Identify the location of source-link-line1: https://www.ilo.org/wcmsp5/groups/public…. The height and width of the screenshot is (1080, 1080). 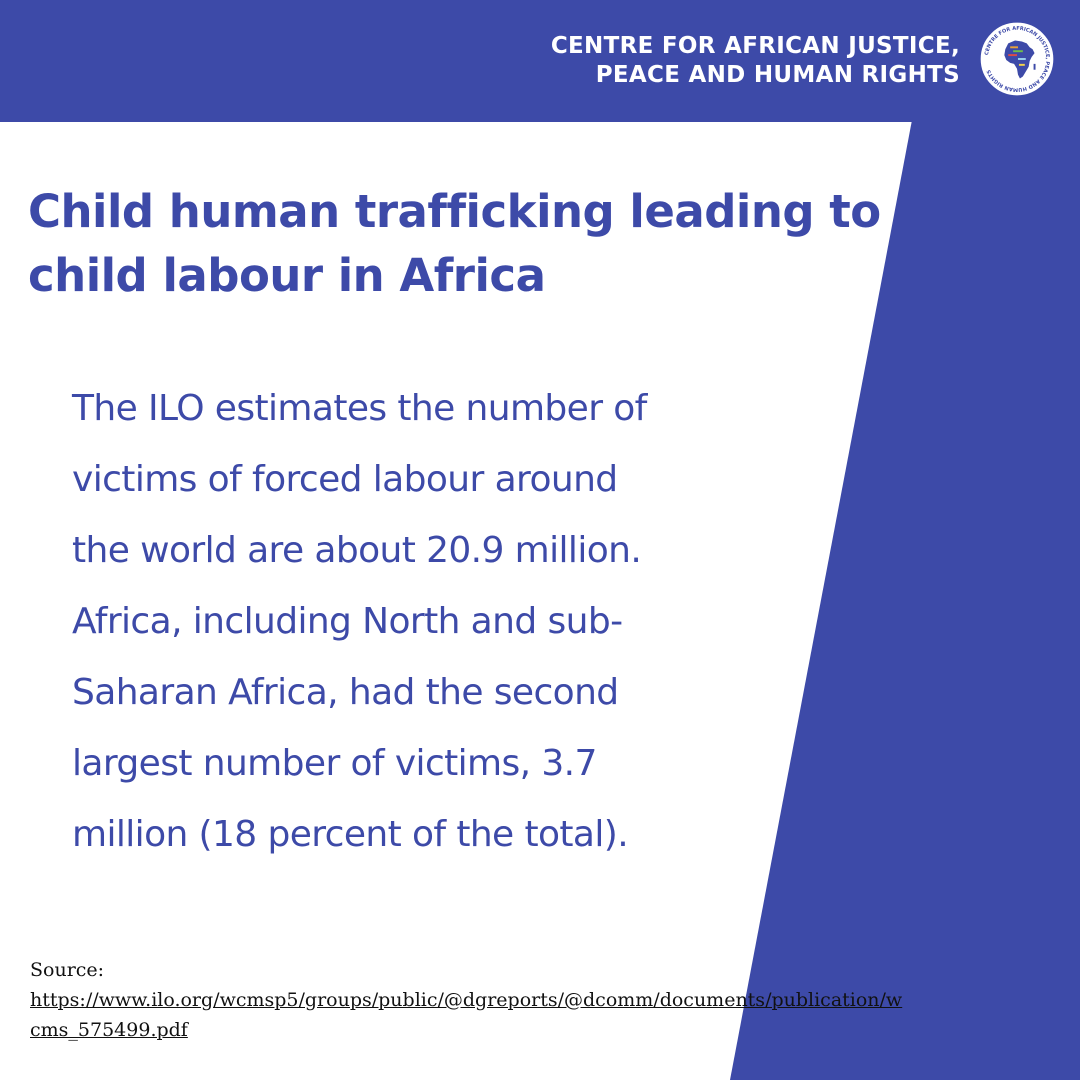
(466, 1000).